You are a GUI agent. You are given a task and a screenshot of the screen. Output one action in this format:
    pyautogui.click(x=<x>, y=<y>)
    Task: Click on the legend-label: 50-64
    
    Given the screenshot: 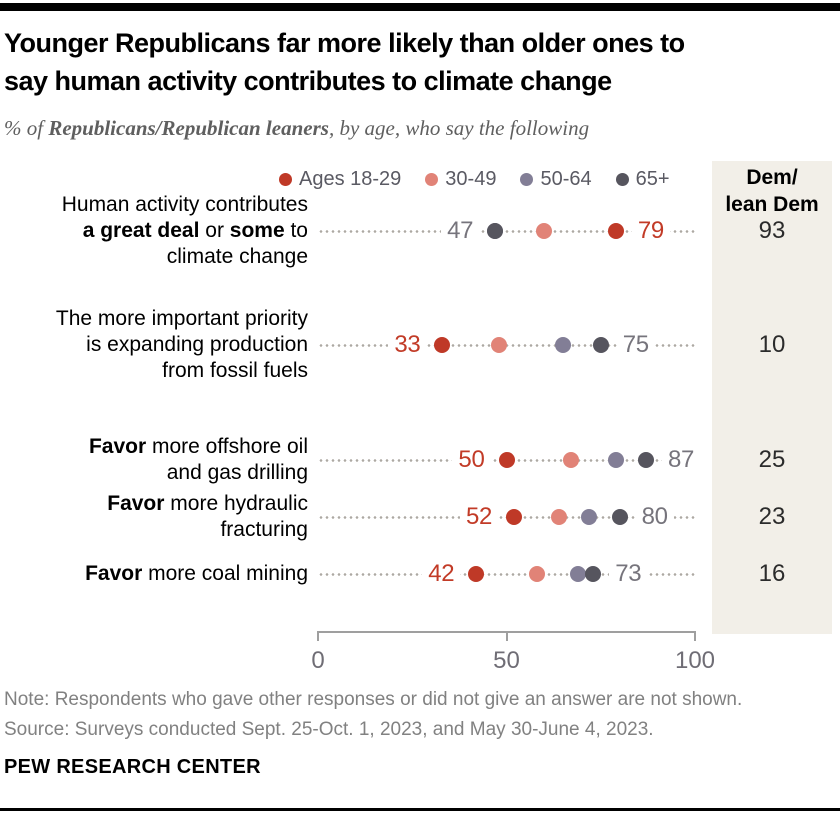 What is the action you would take?
    pyautogui.click(x=566, y=178)
    